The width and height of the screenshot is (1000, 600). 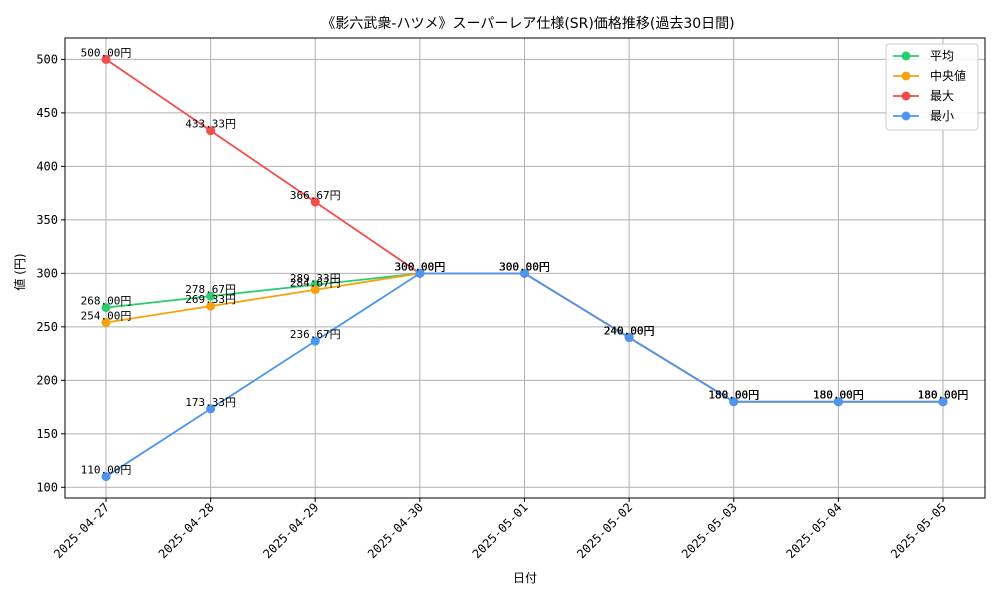 I want to click on y-tick-label: 500, so click(x=47, y=59).